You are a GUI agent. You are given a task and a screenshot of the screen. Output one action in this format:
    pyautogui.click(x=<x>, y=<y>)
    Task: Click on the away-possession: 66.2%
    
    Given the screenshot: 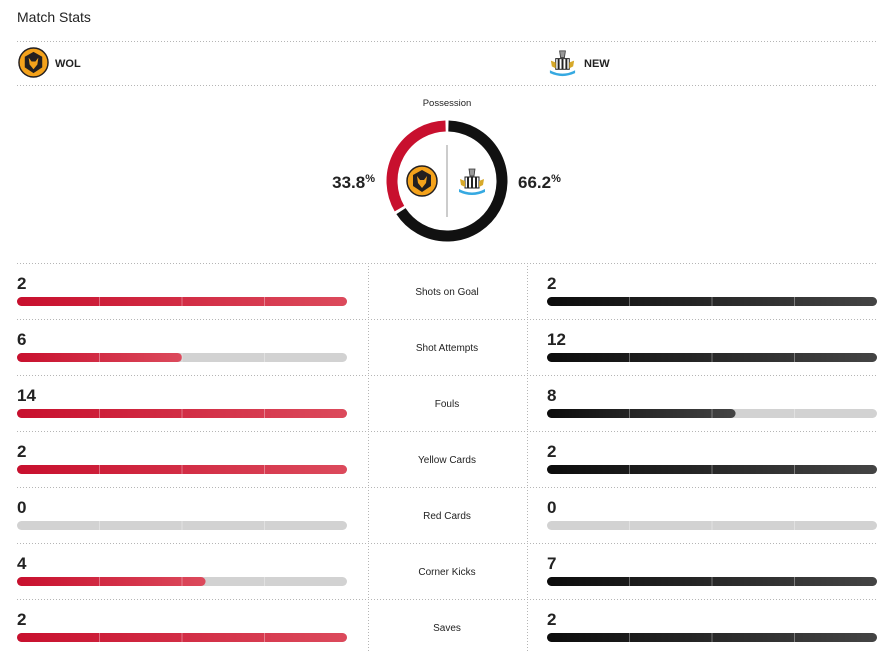 What is the action you would take?
    pyautogui.click(x=539, y=182)
    